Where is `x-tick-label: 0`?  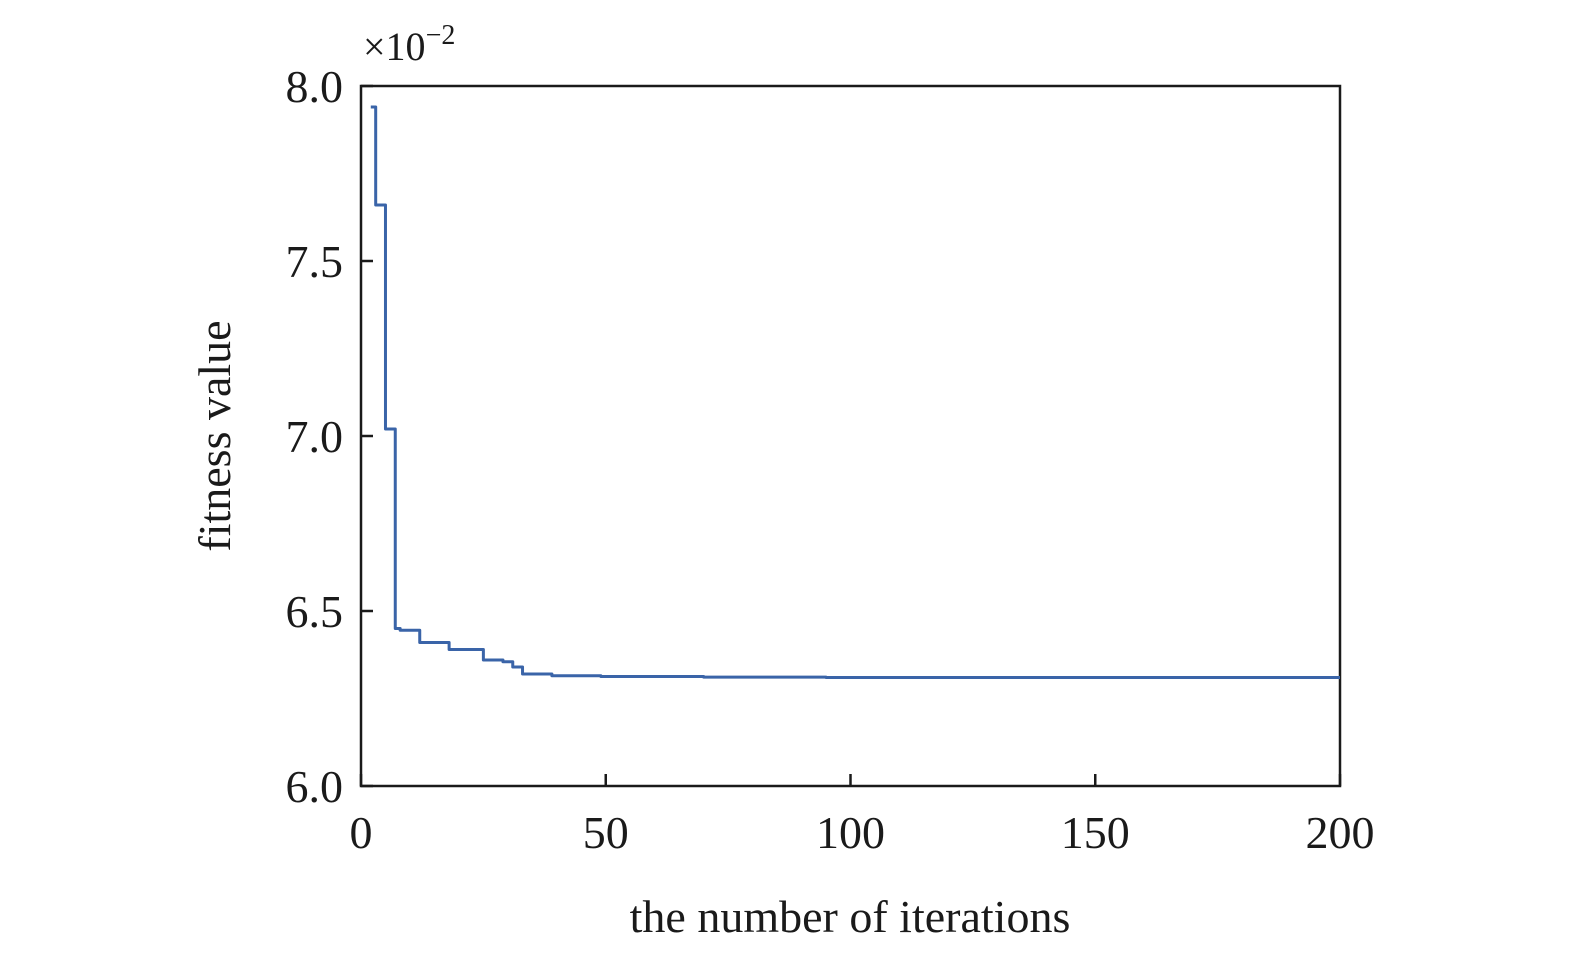
x-tick-label: 0 is located at coordinates (361, 832).